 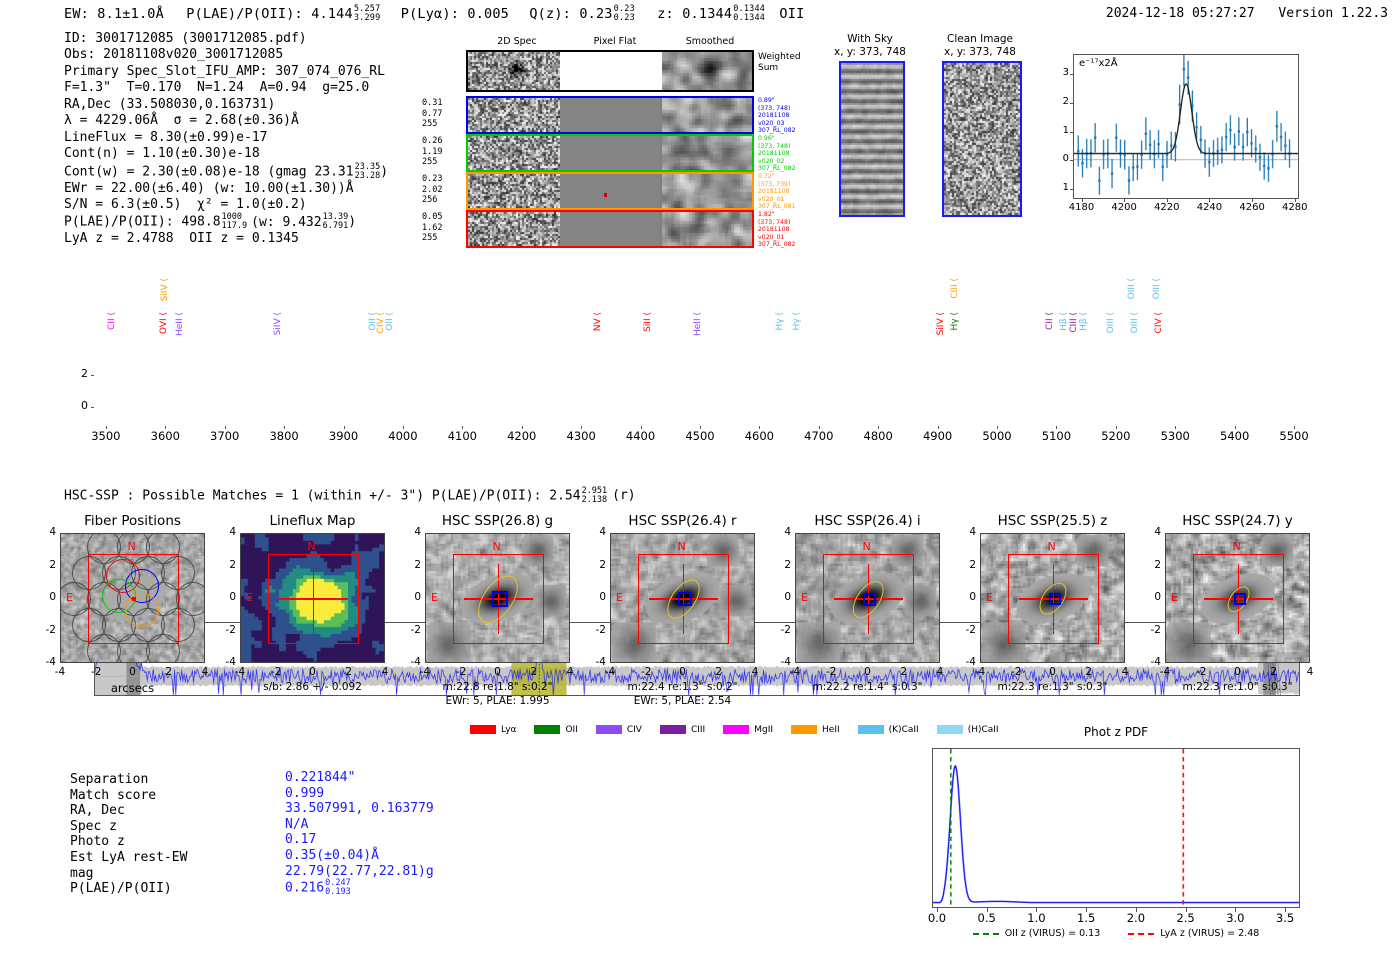 What do you see at coordinates (1237, 687) in the screenshot?
I see `thumb-caption-1: m:22.3 re:1.0" s:0.3"` at bounding box center [1237, 687].